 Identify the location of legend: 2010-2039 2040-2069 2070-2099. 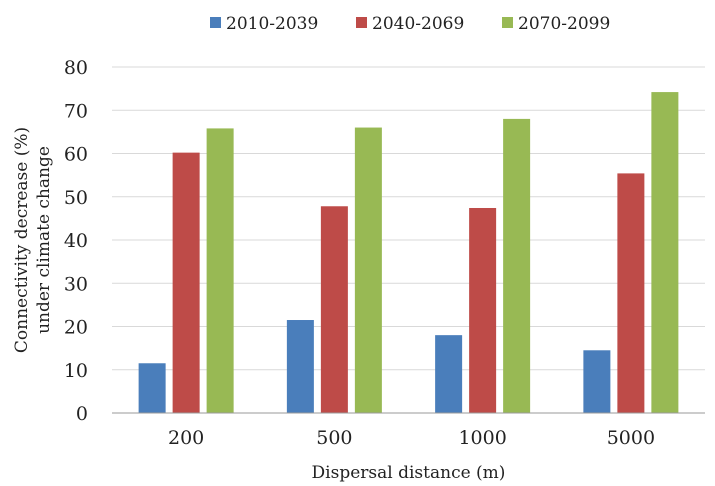
(410, 24).